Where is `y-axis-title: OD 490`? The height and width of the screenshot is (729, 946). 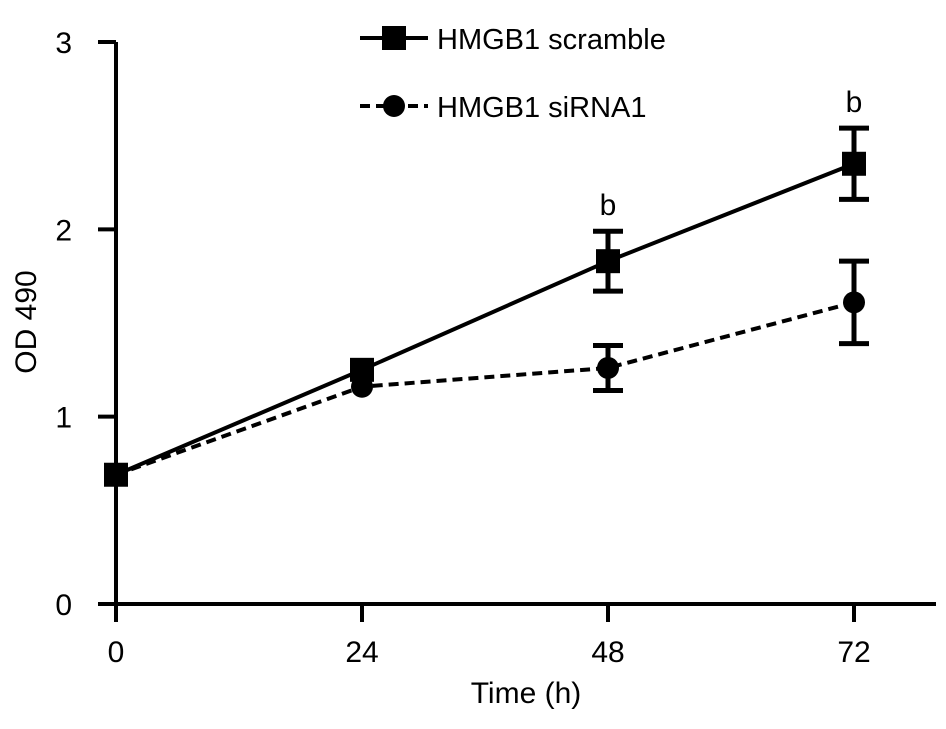
y-axis-title: OD 490 is located at coordinates (26, 321).